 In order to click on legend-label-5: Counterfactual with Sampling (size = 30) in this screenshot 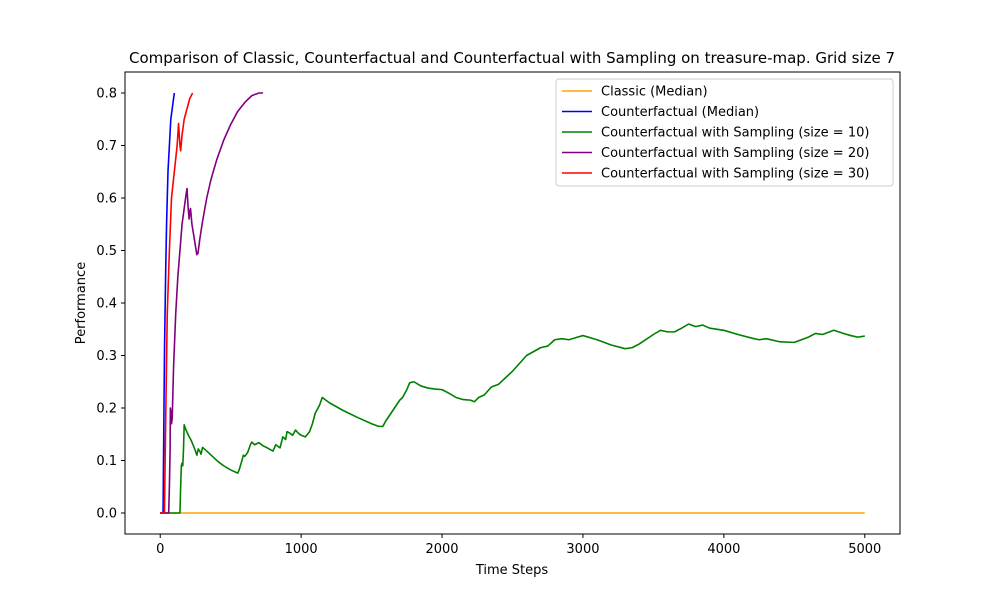, I will do `click(735, 174)`.